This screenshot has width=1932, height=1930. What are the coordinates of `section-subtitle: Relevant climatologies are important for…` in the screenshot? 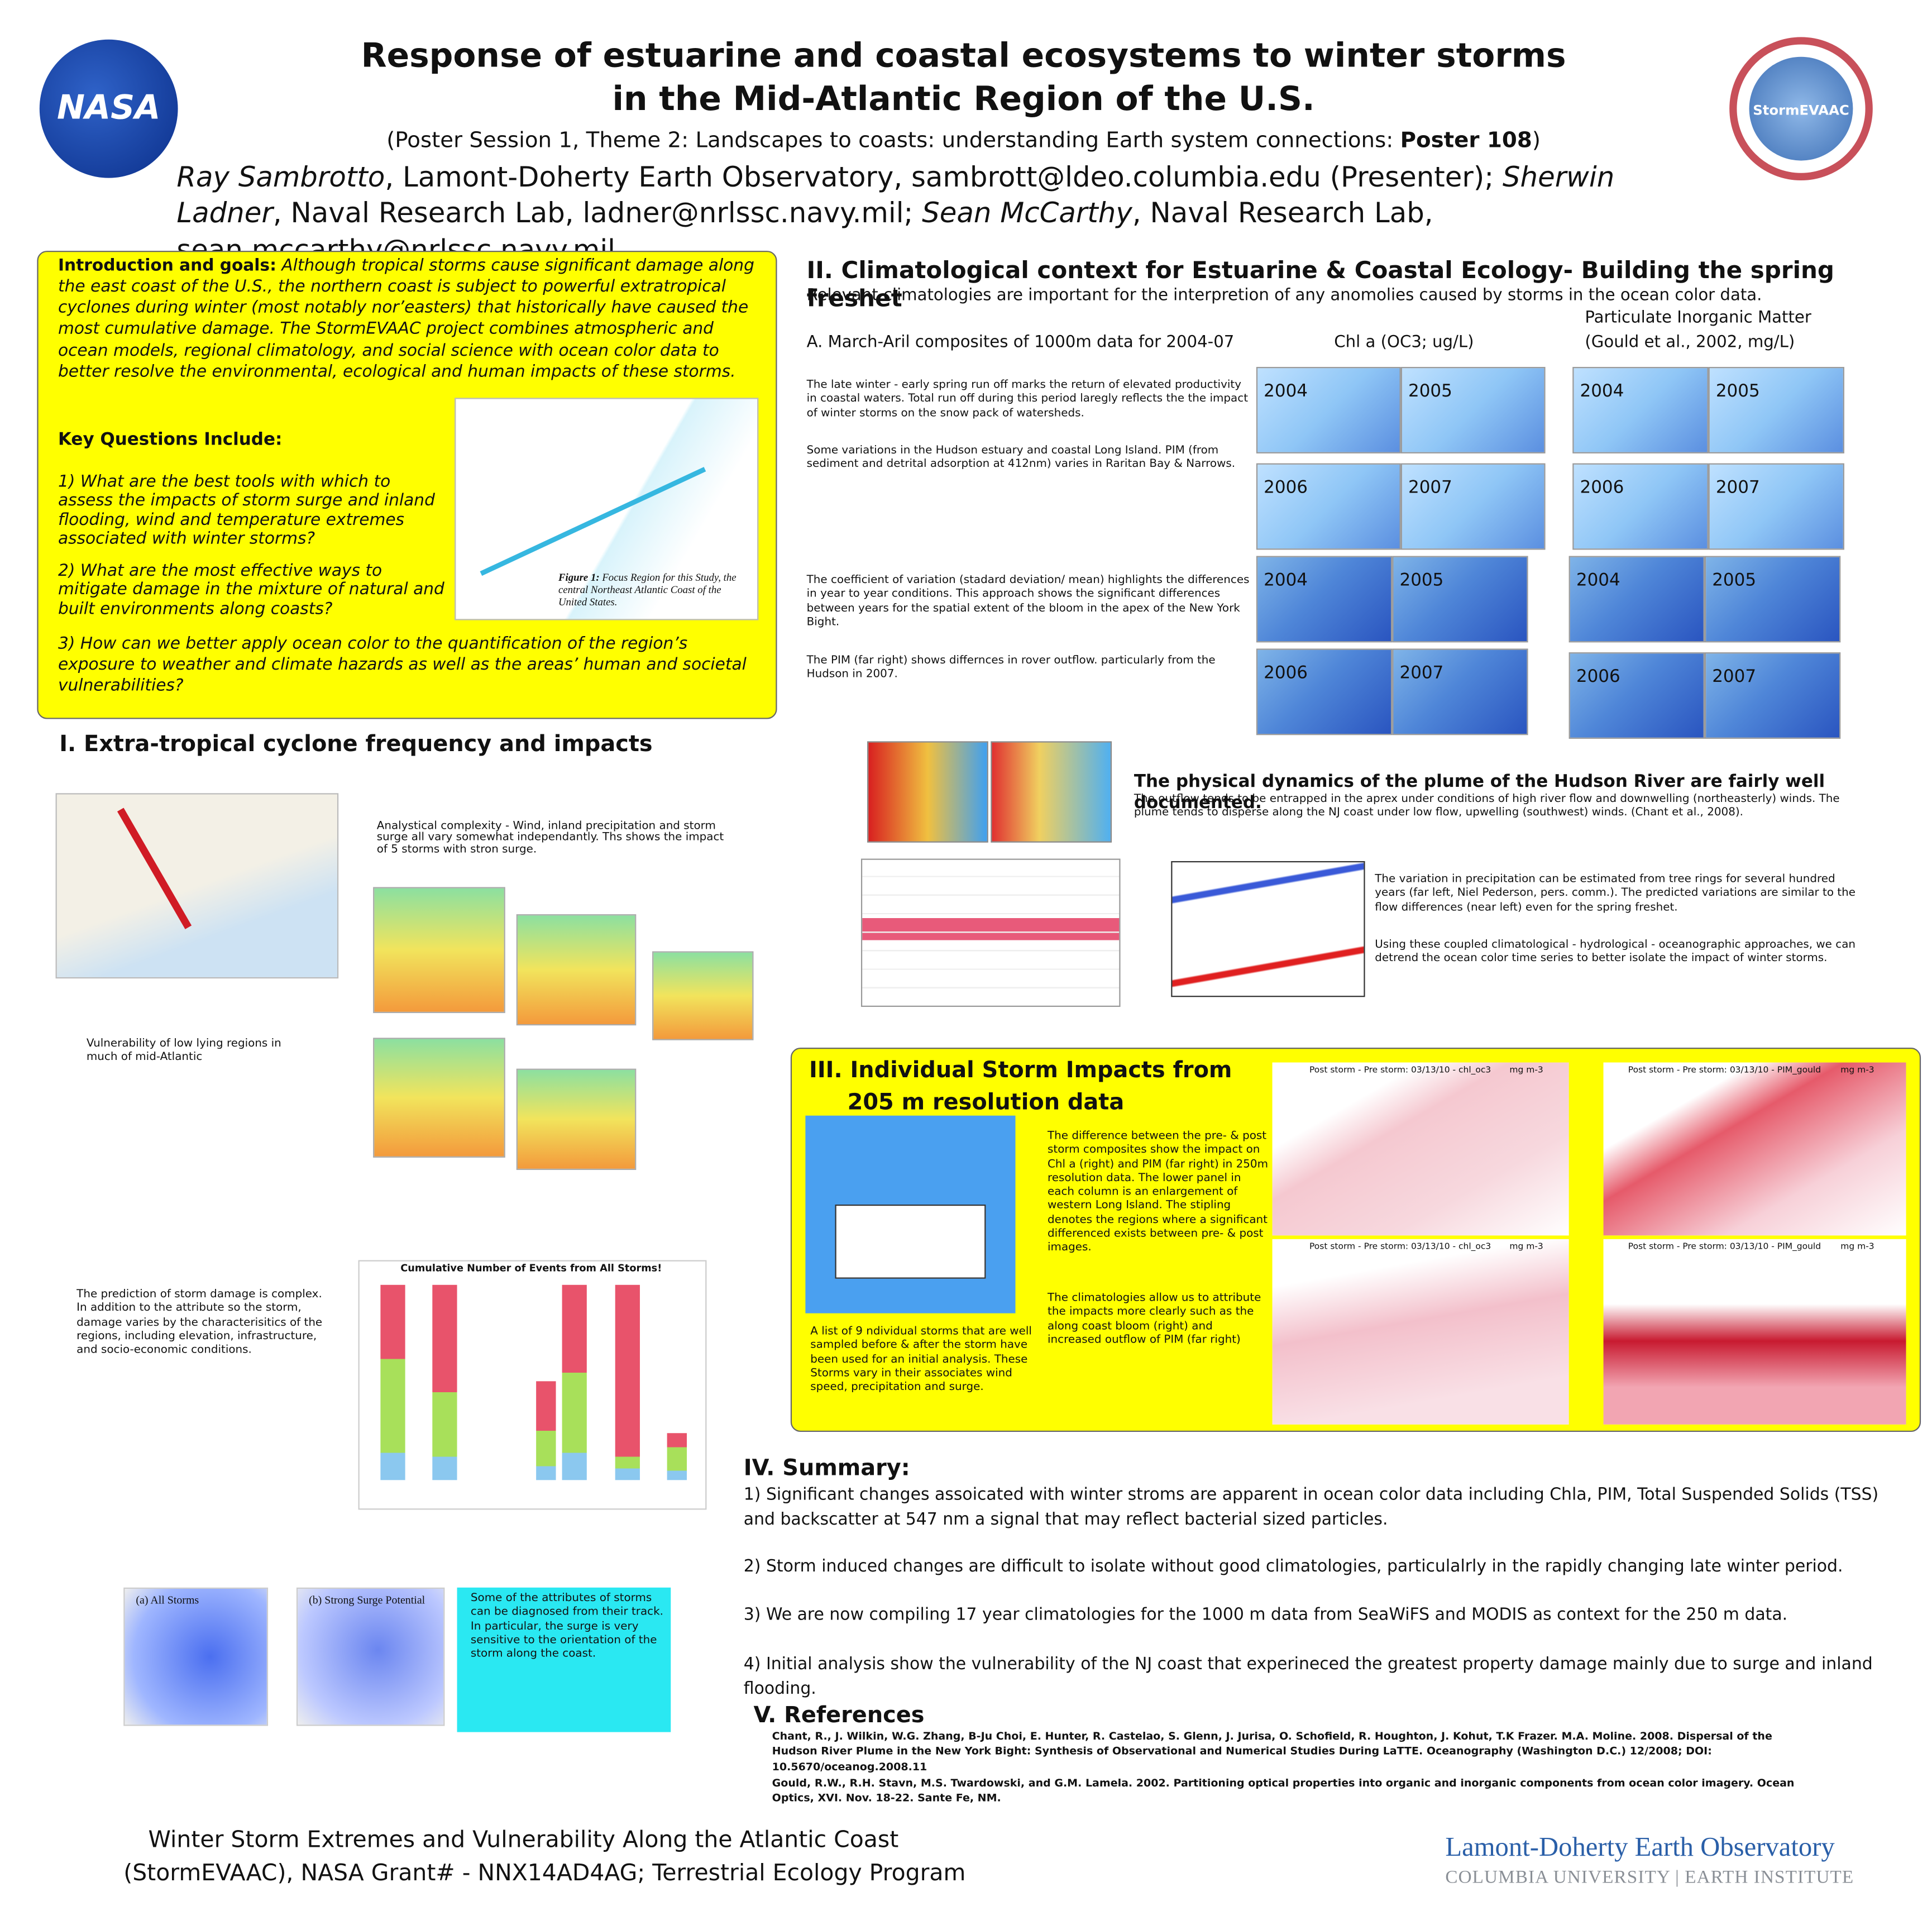 It's located at (1284, 295).